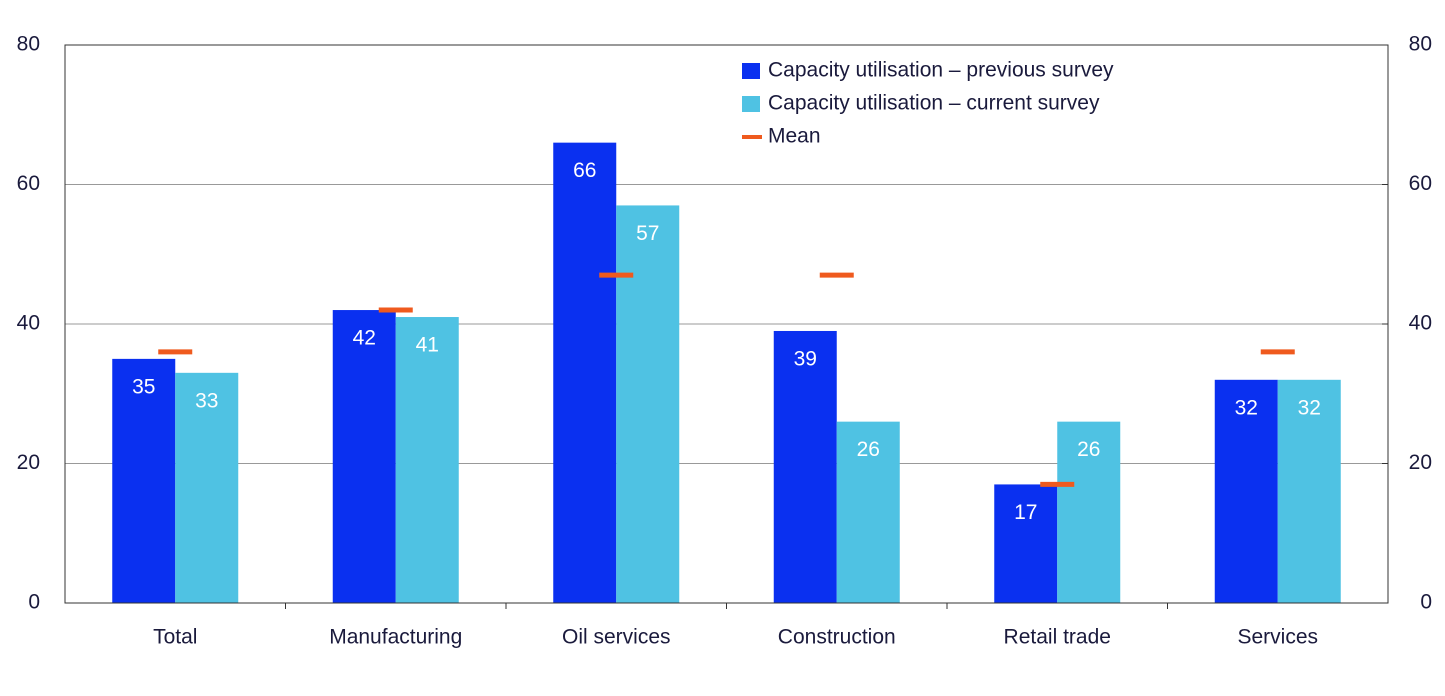 This screenshot has height=696, width=1445. I want to click on y2-tick-label: 80, so click(1420, 44).